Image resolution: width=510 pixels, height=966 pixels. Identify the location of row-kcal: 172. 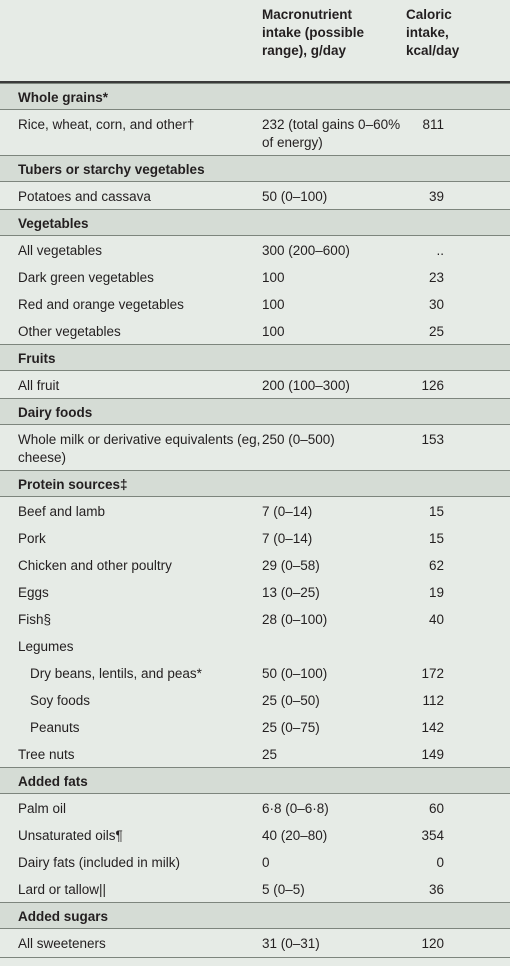
(432, 673).